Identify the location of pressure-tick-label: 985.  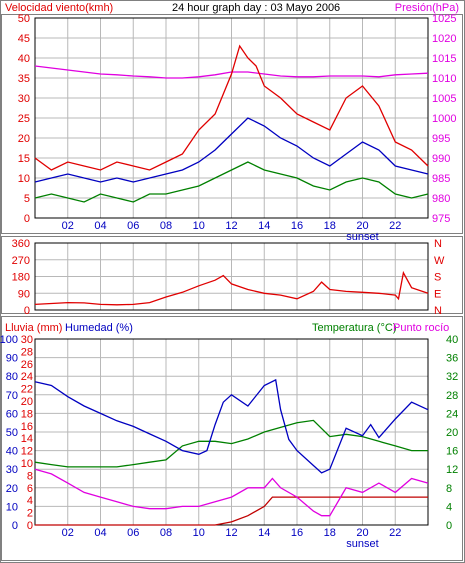
(441, 179).